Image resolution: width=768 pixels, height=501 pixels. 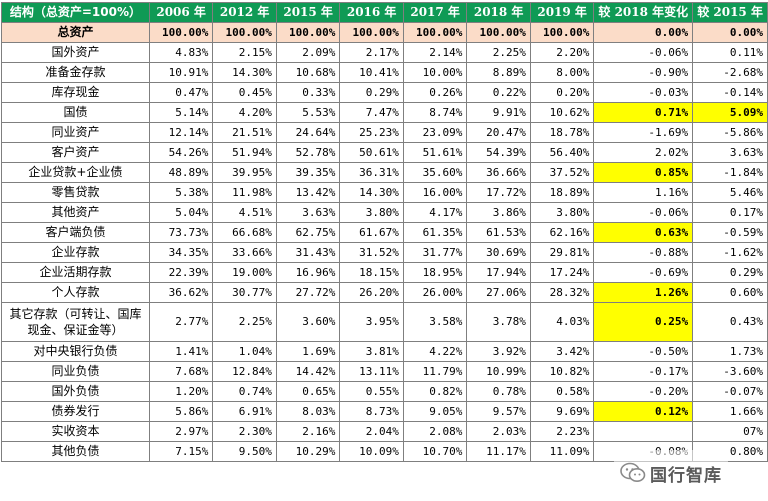 I want to click on value-cell: 31.52%, so click(x=371, y=252).